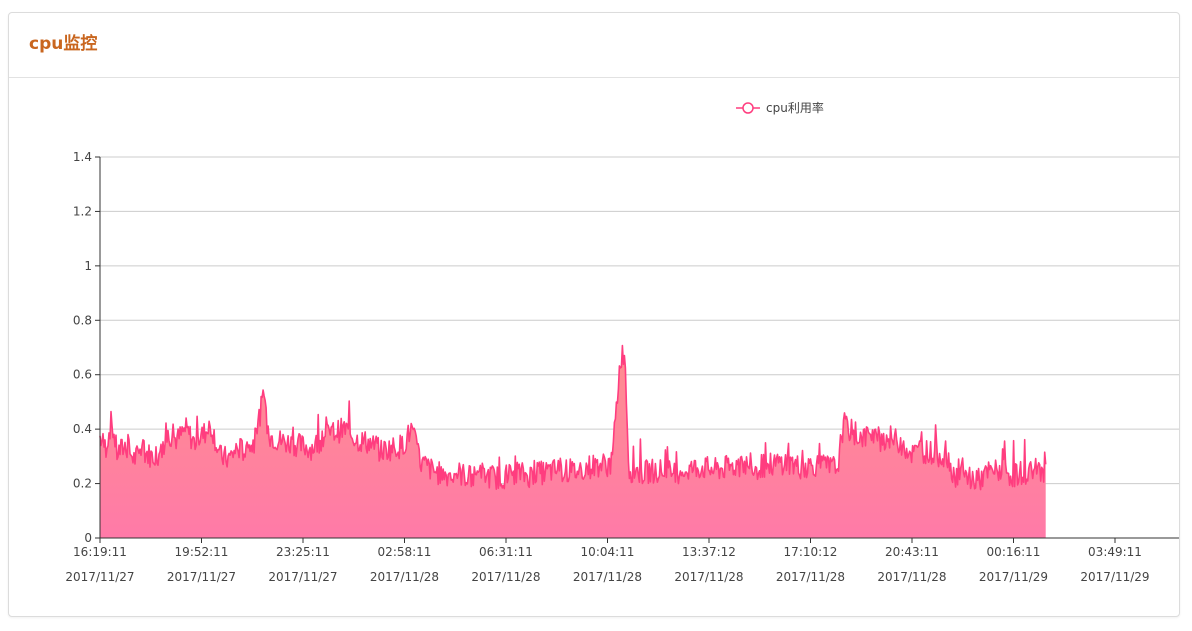 Image resolution: width=1192 pixels, height=631 pixels. Describe the element at coordinates (303, 552) in the screenshot. I see `x-tick-label-time: 23:25:11` at that location.